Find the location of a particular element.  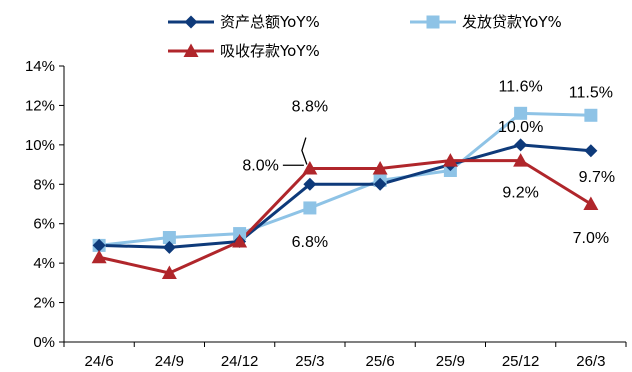

y-tick-label: 6% is located at coordinates (44, 224).